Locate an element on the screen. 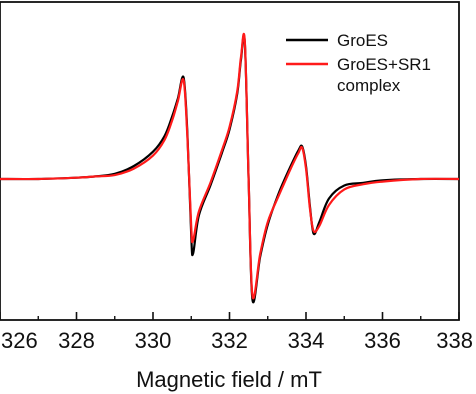 The image size is (476, 394). x-tick-label: 338 is located at coordinates (454, 340).